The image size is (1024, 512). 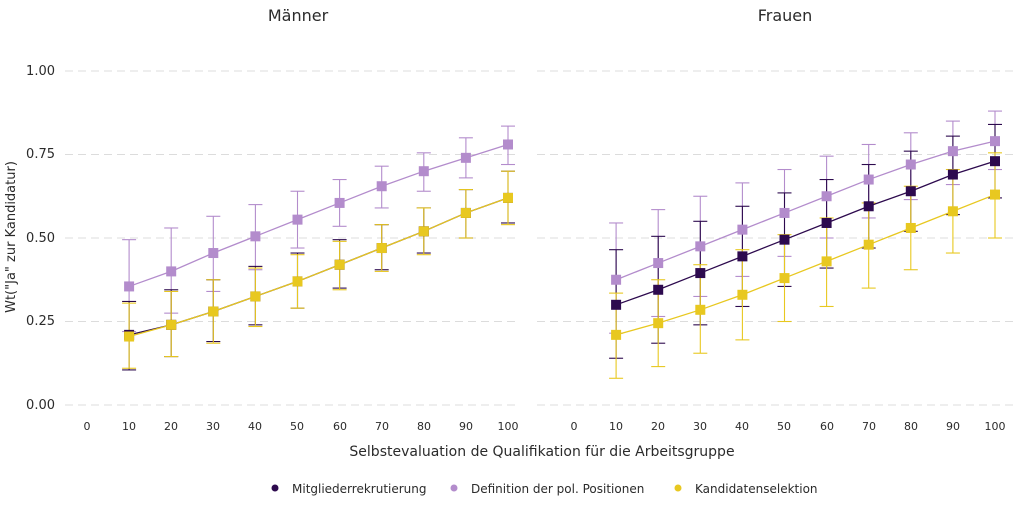 What do you see at coordinates (87, 426) in the screenshot?
I see `x-tick-label: 0` at bounding box center [87, 426].